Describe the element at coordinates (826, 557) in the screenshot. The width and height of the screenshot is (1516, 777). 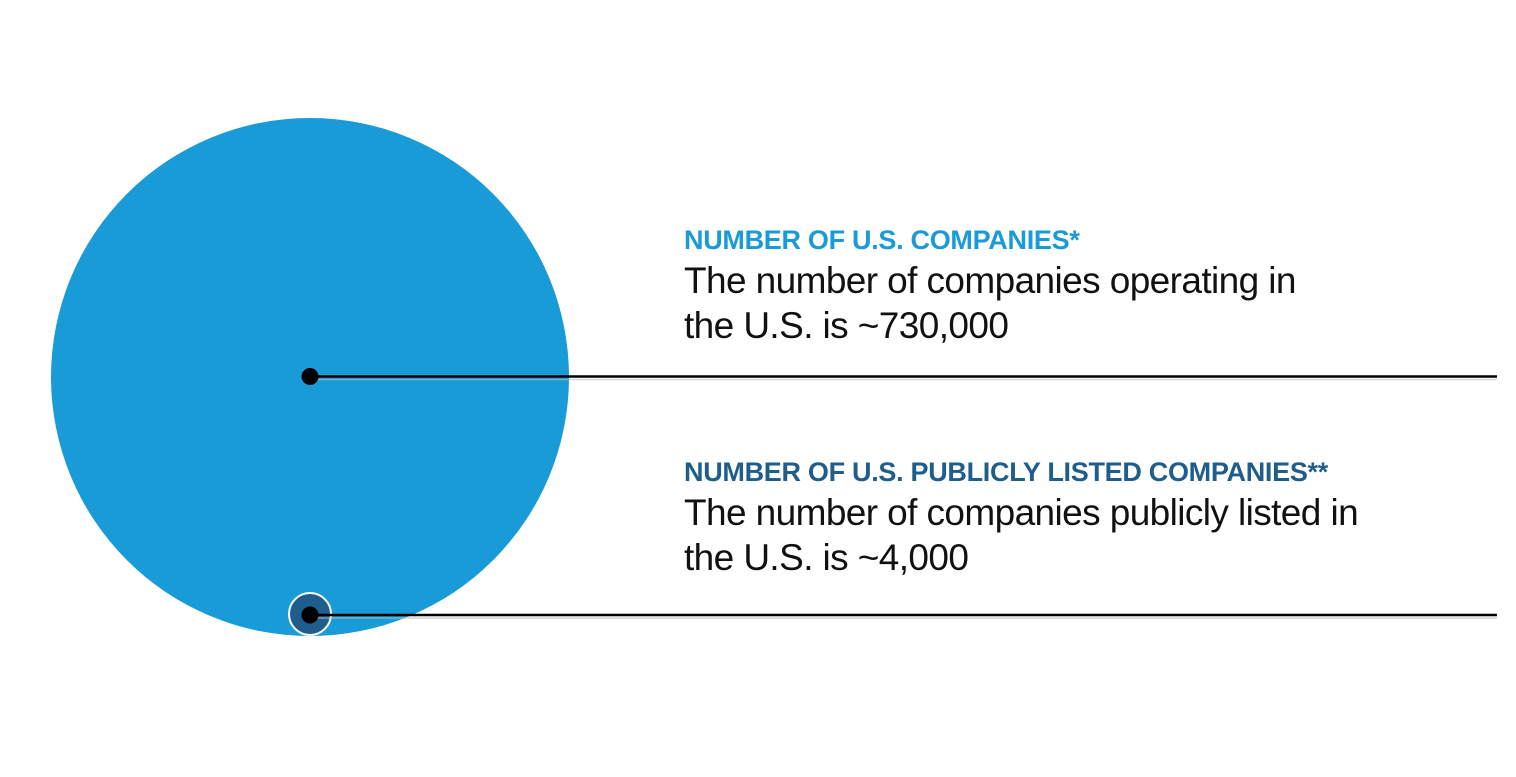
I see `listed-companies-description-line2: the U.S. is ~4,000` at that location.